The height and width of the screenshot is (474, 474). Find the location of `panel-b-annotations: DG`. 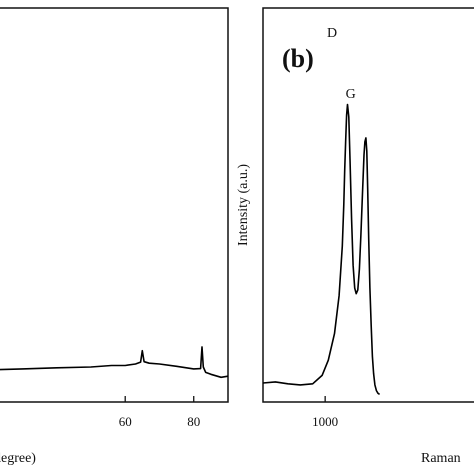

panel-b-annotations: DG is located at coordinates (341, 64).